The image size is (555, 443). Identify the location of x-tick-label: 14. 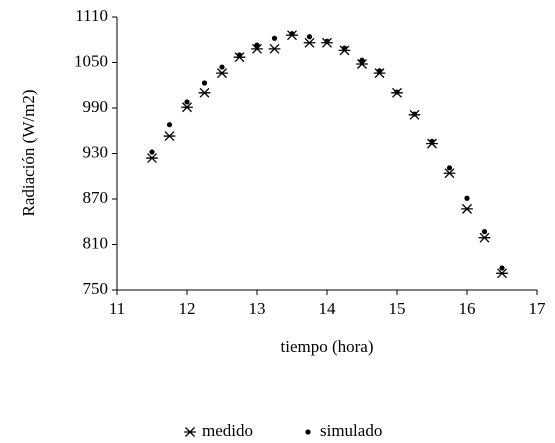
(328, 308).